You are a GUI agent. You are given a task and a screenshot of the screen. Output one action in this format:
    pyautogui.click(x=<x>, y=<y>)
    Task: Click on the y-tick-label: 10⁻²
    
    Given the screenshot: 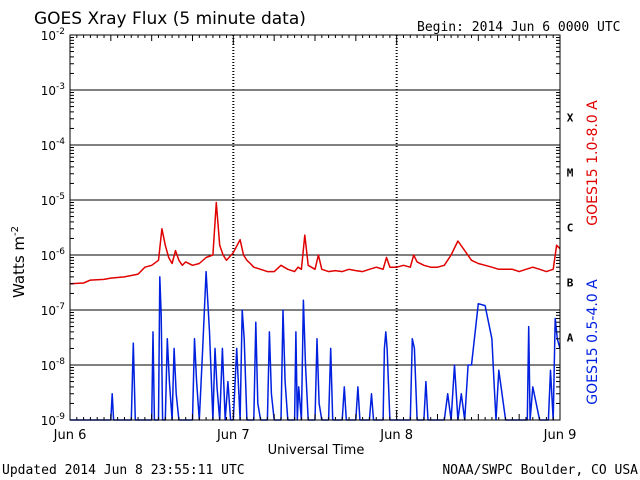 What is the action you would take?
    pyautogui.click(x=53, y=35)
    